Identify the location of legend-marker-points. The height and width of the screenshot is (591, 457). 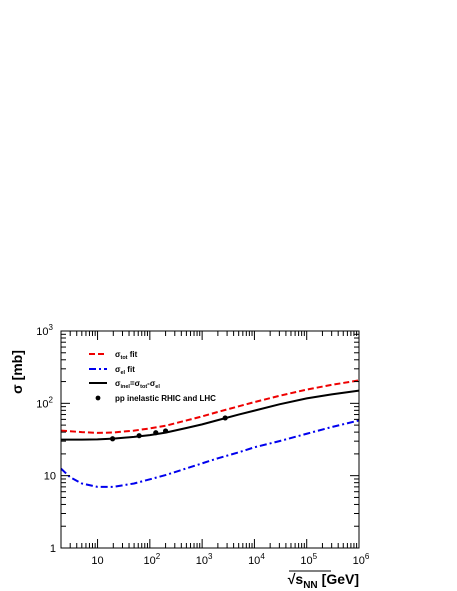
(98, 398).